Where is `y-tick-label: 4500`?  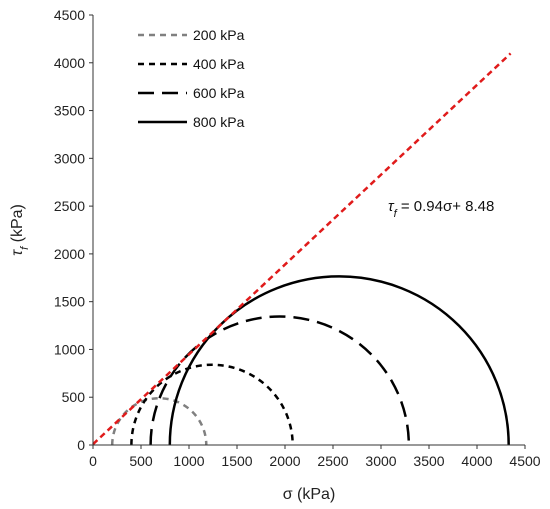
y-tick-label: 4500 is located at coordinates (69, 15).